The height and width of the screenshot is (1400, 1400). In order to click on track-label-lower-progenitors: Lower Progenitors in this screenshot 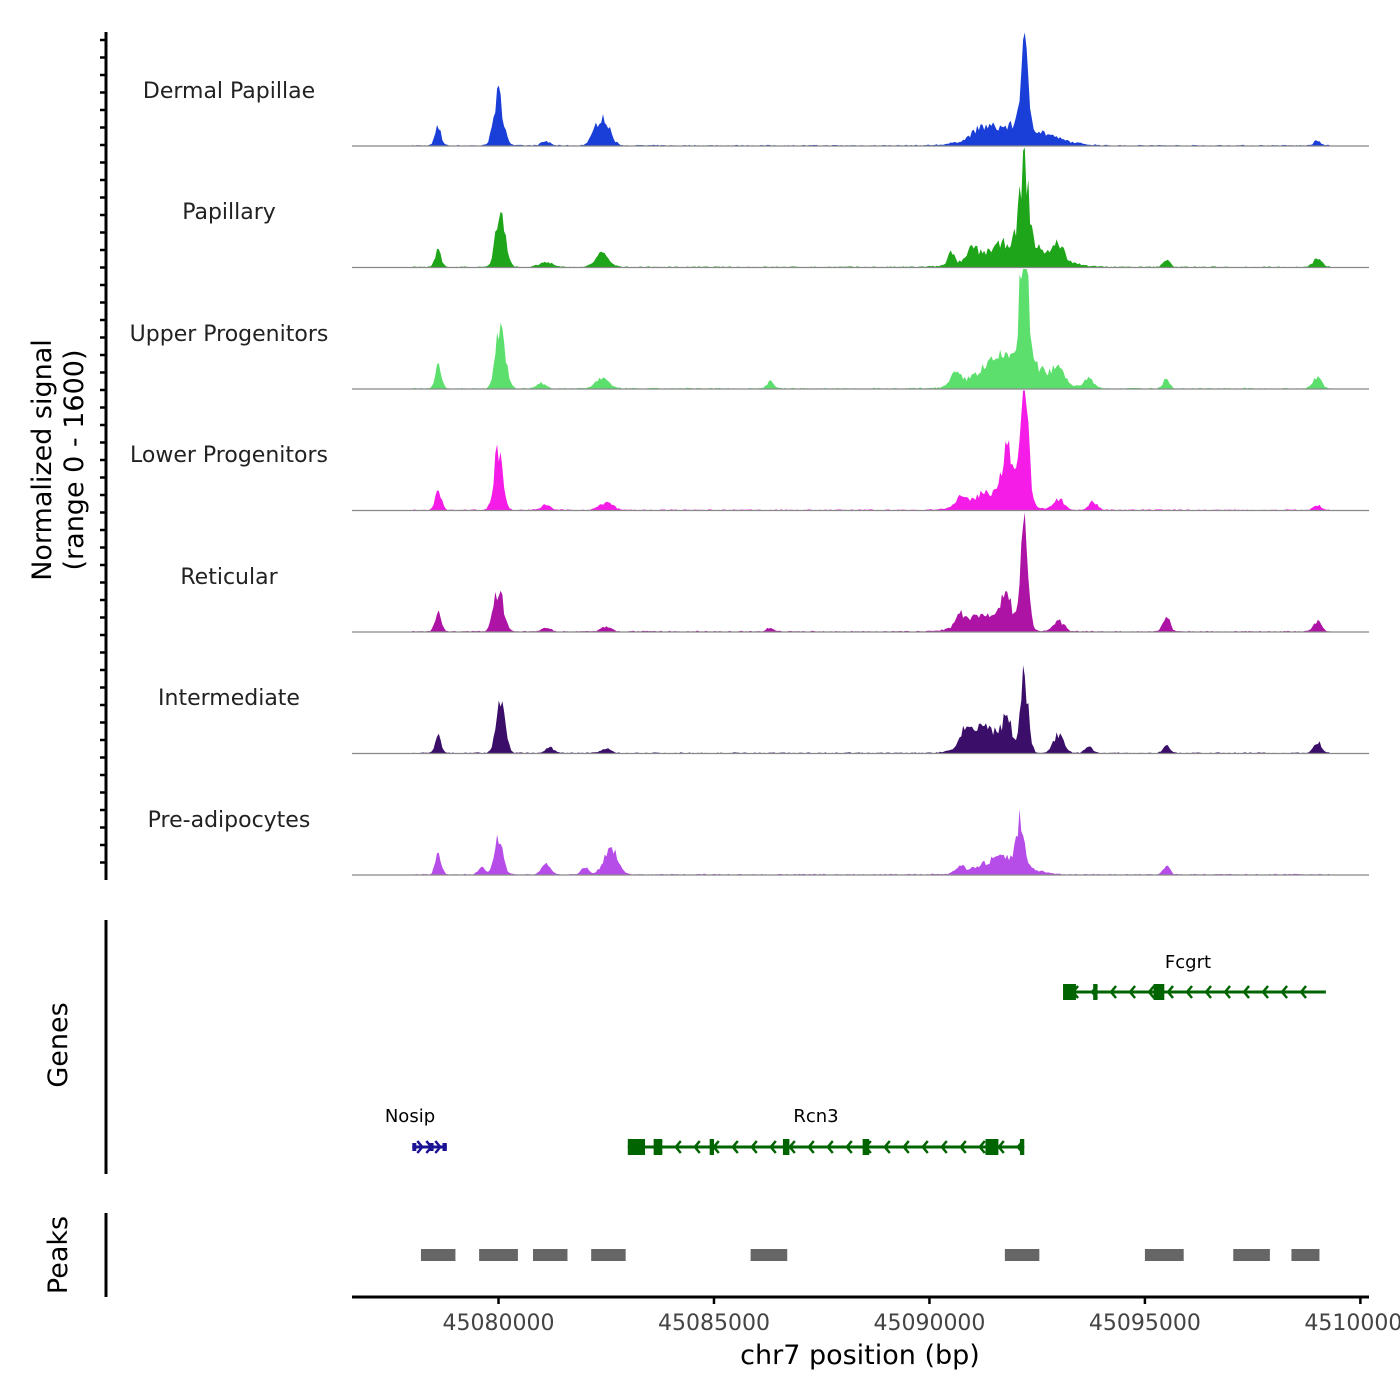, I will do `click(229, 455)`.